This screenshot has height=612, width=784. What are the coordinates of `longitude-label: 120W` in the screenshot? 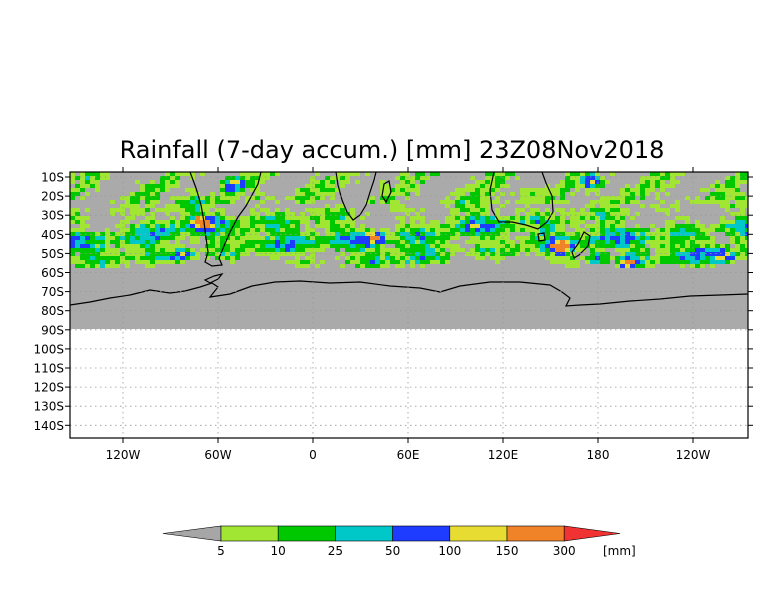 It's located at (123, 455).